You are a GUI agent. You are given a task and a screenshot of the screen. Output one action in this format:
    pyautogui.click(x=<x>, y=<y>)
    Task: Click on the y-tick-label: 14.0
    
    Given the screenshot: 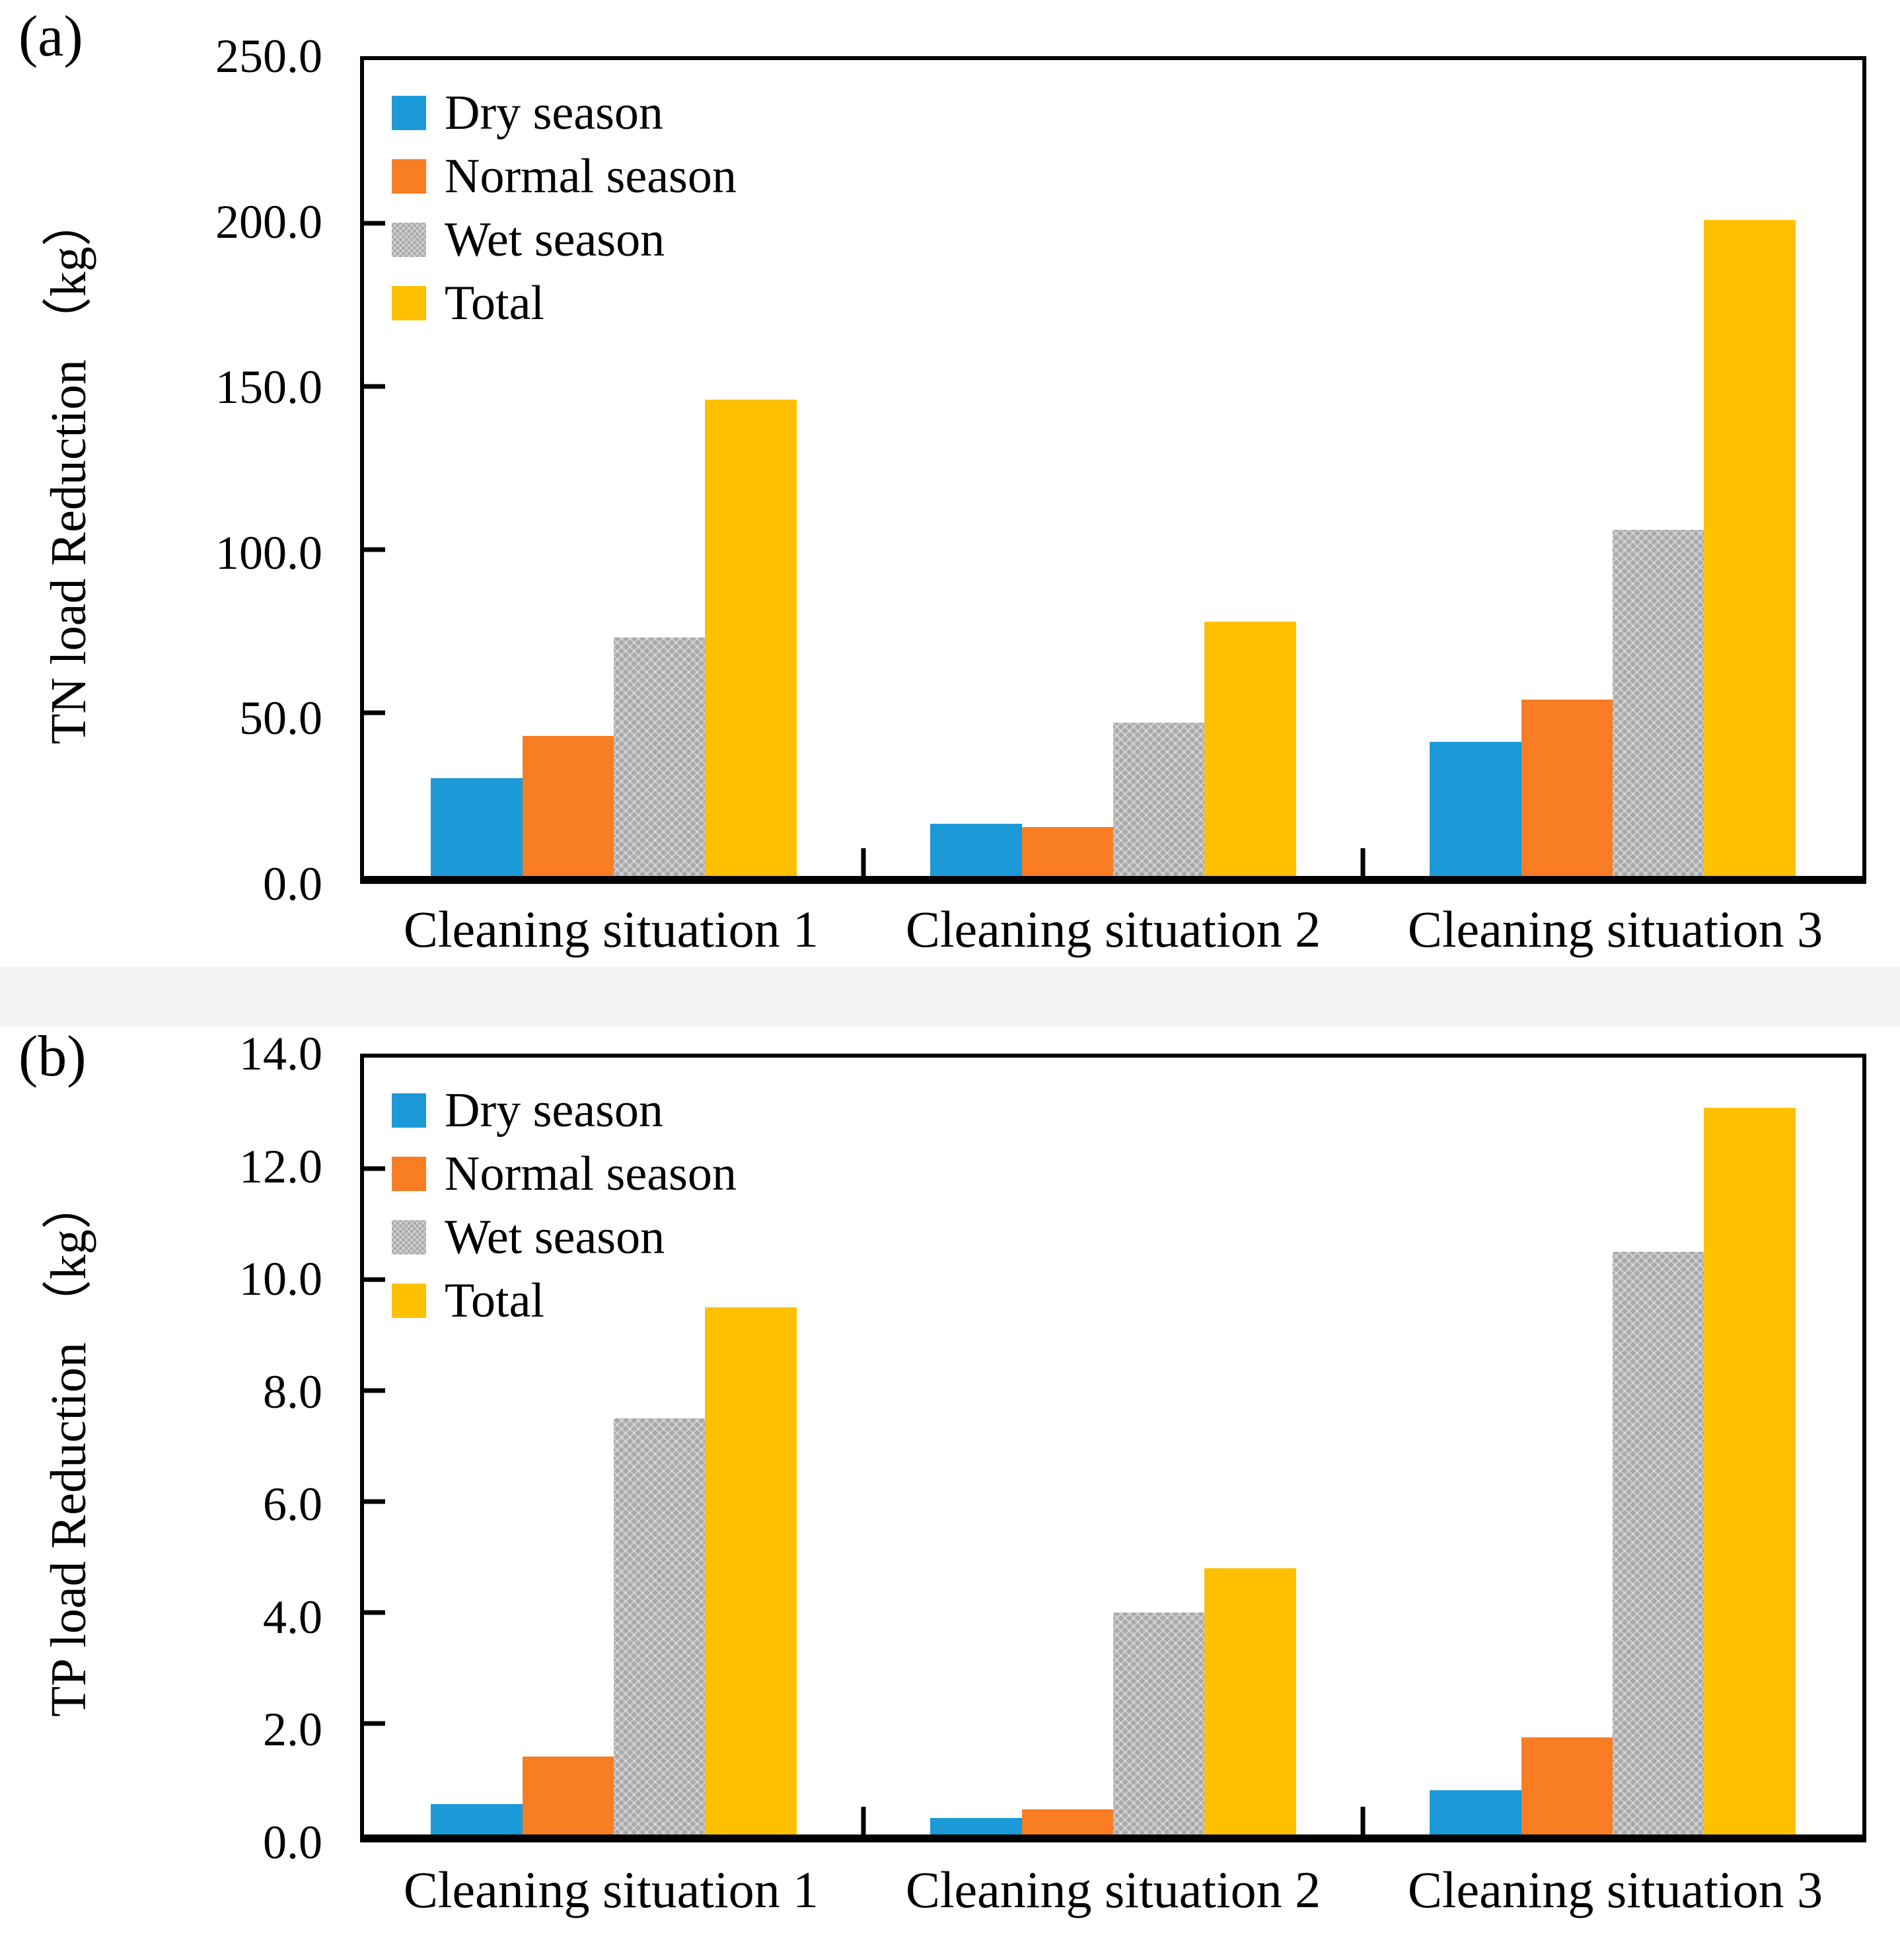 What is the action you would take?
    pyautogui.click(x=280, y=1053)
    